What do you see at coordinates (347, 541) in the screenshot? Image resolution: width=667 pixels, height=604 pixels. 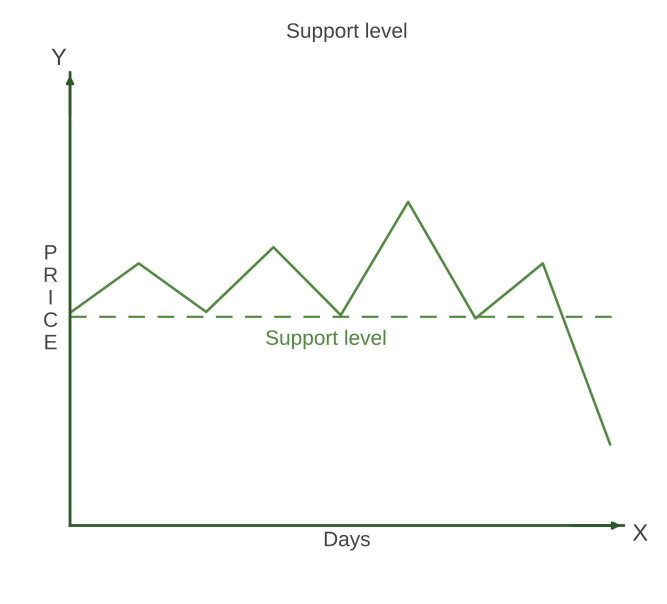 I see `x-axis-title: Days` at bounding box center [347, 541].